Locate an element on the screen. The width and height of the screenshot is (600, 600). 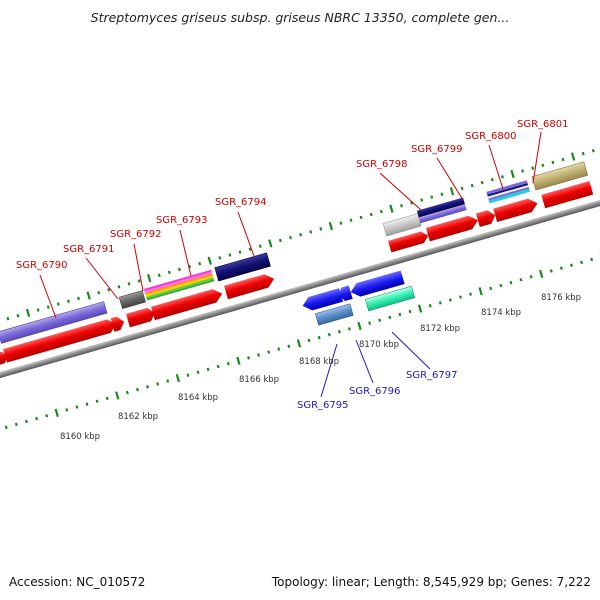
scale-label: 8172 kbp is located at coordinates (440, 329).